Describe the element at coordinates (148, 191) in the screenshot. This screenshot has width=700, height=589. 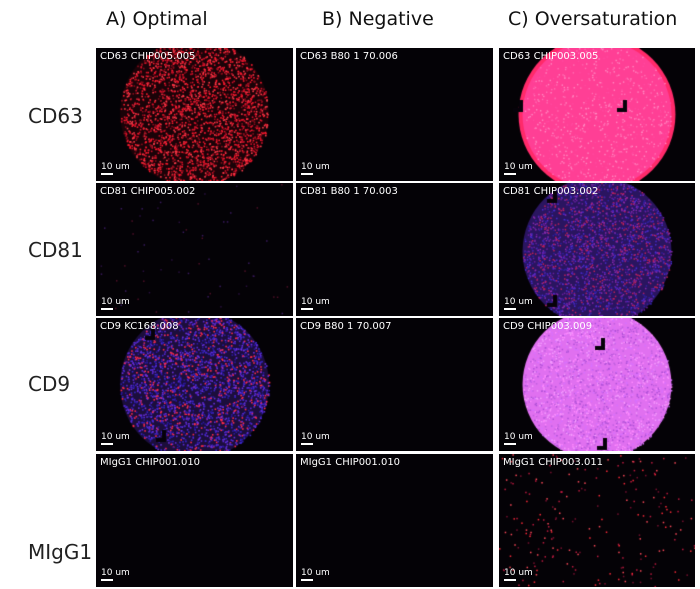
I see `panel-label: CD81 CHIP005.002` at that location.